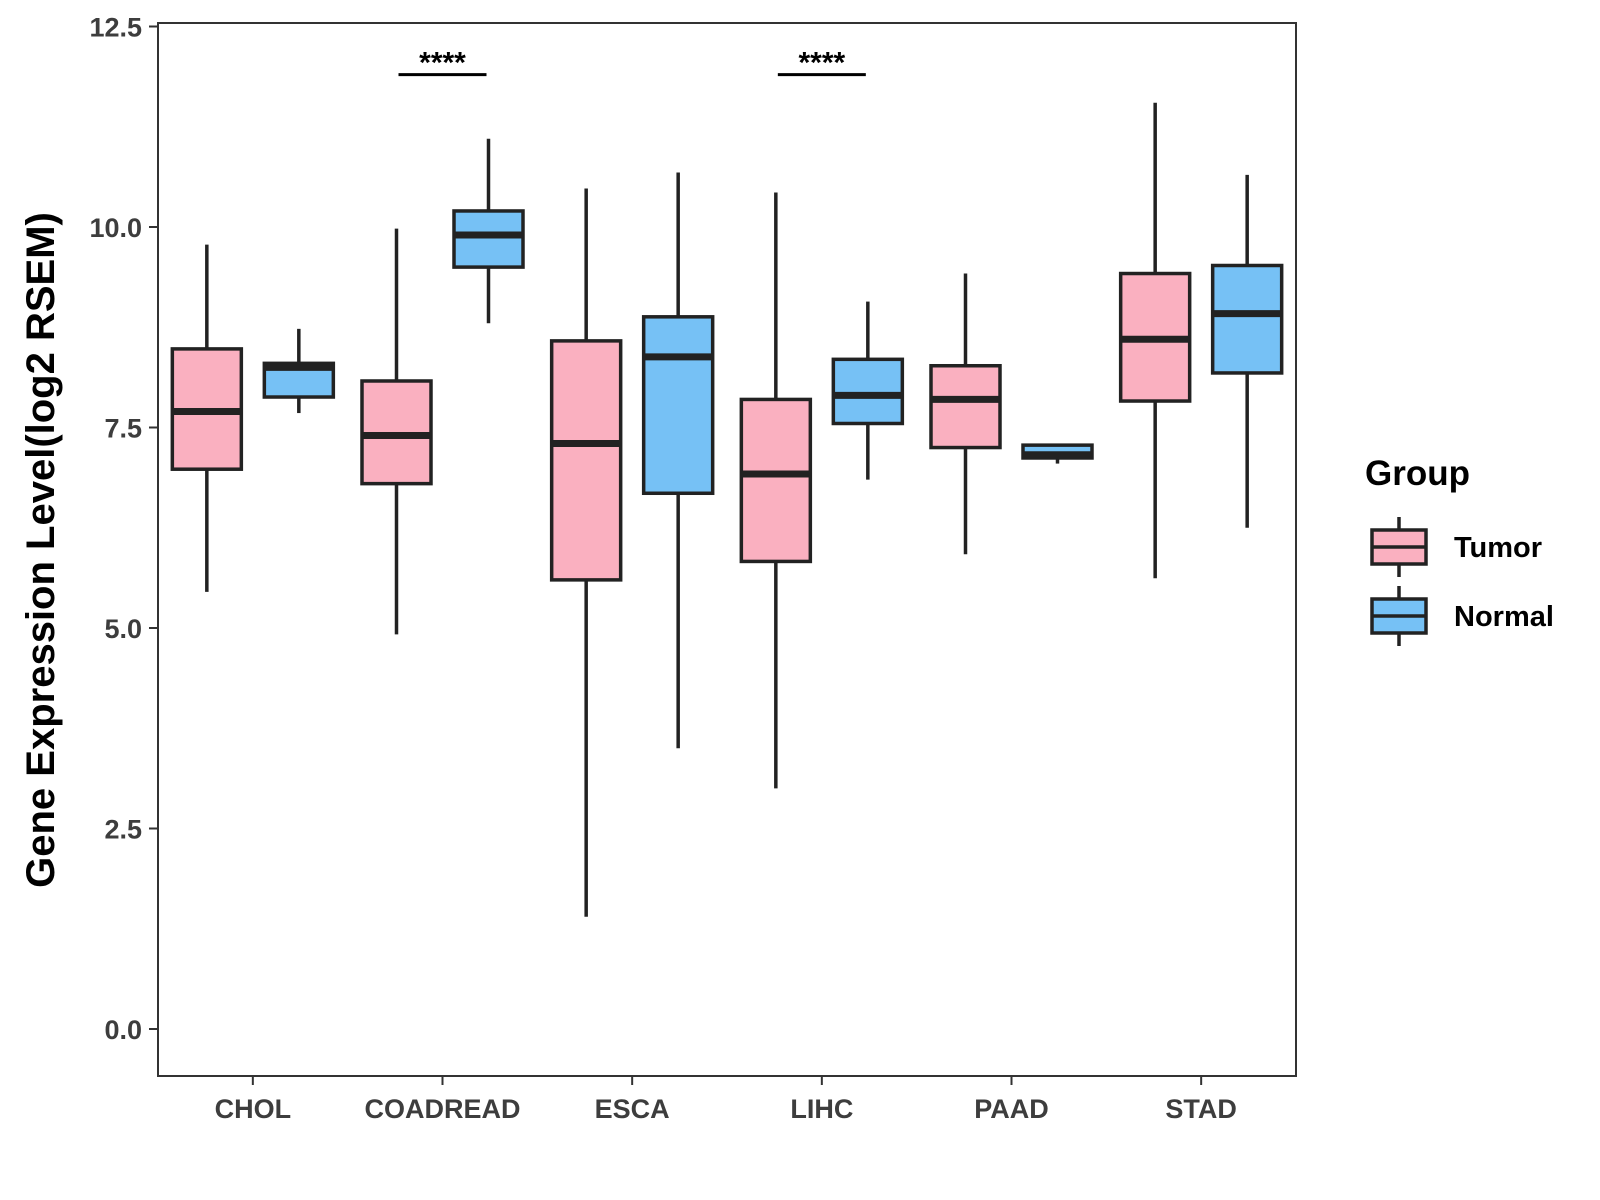  I want to click on y-tick-label: 12.5, so click(115, 28).